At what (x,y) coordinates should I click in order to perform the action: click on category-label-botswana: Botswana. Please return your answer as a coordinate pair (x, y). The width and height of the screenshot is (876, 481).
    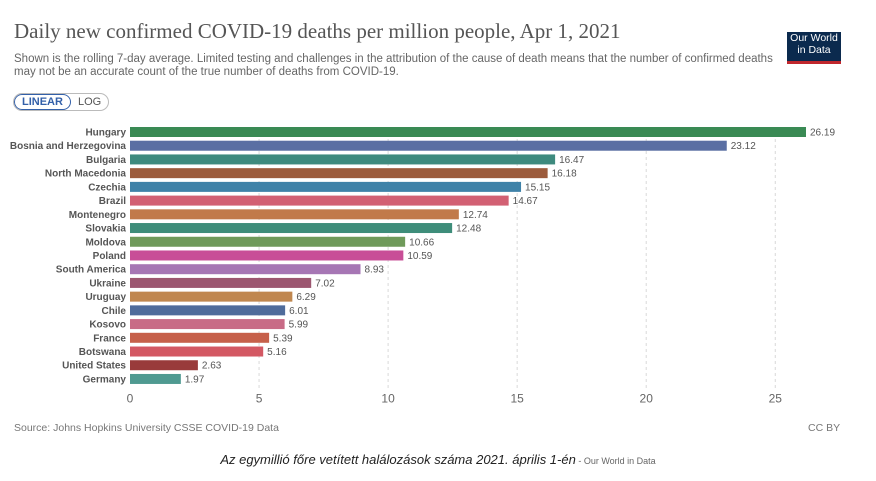
    Looking at the image, I should click on (103, 352).